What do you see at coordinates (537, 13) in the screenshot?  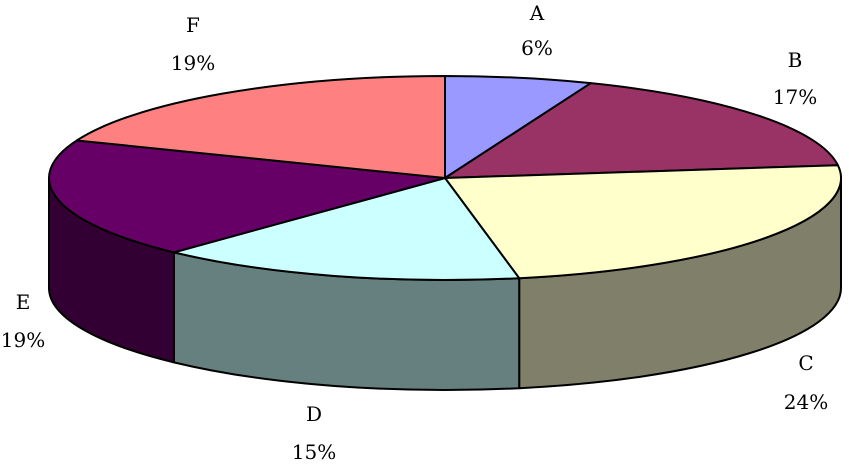 I see `slice-label-a: A` at bounding box center [537, 13].